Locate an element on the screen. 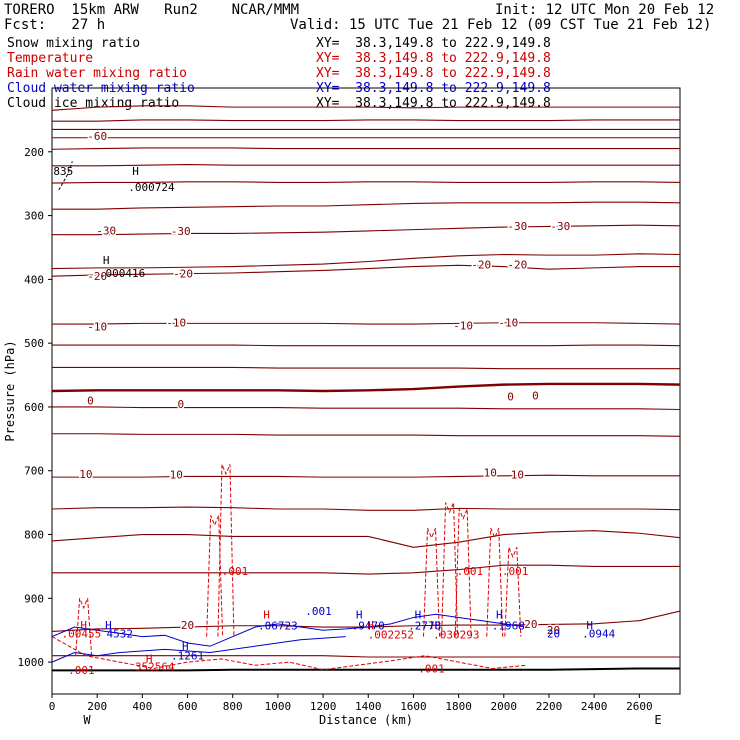  y-axis-label: Pressure (hPa) is located at coordinates (10, 390).